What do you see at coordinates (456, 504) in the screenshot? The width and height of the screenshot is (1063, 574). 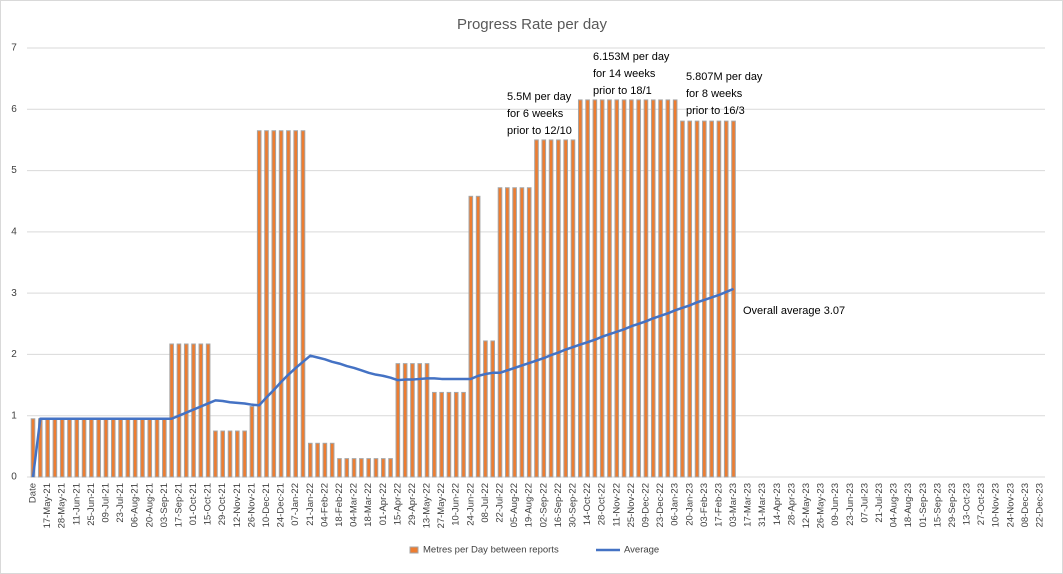 I see `x-tick-label: 10-Jun-22` at bounding box center [456, 504].